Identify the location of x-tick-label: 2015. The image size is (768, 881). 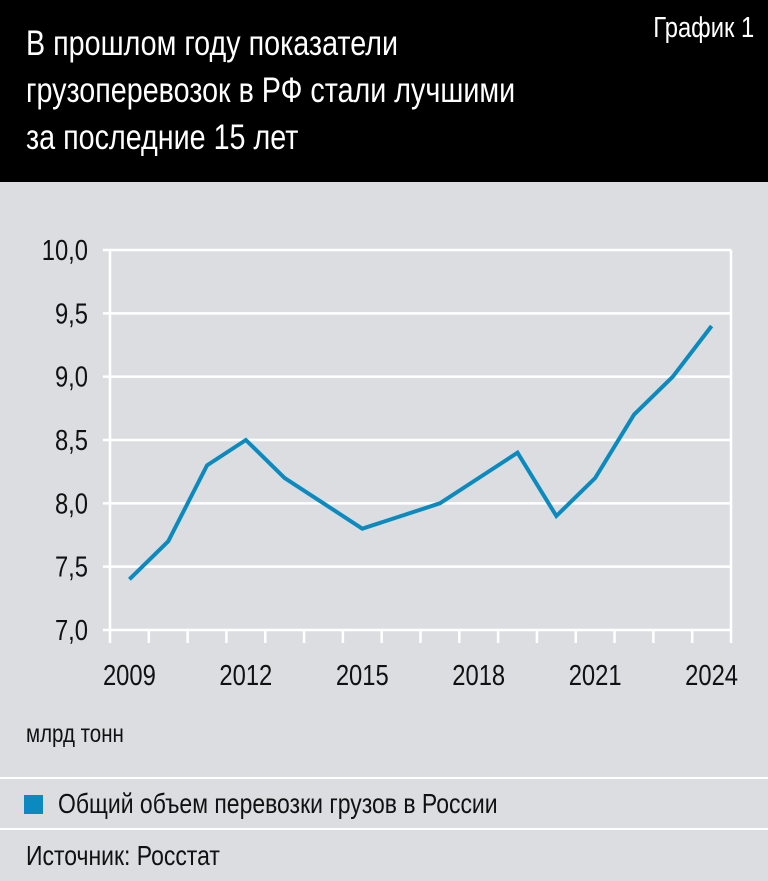
(362, 675).